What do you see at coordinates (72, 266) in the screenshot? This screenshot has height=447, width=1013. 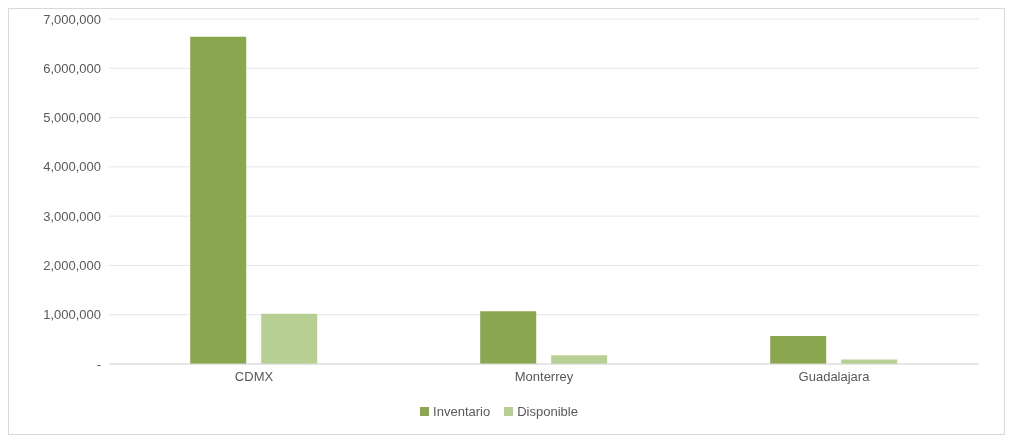 I see `y-tick-label: 2,000,000` at bounding box center [72, 266].